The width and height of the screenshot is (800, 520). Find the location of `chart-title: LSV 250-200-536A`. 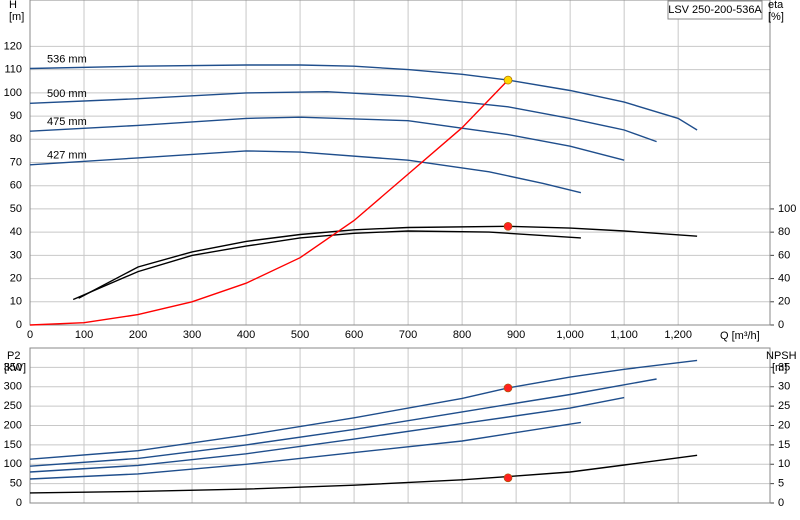

chart-title: LSV 250-200-536A is located at coordinates (715, 10).